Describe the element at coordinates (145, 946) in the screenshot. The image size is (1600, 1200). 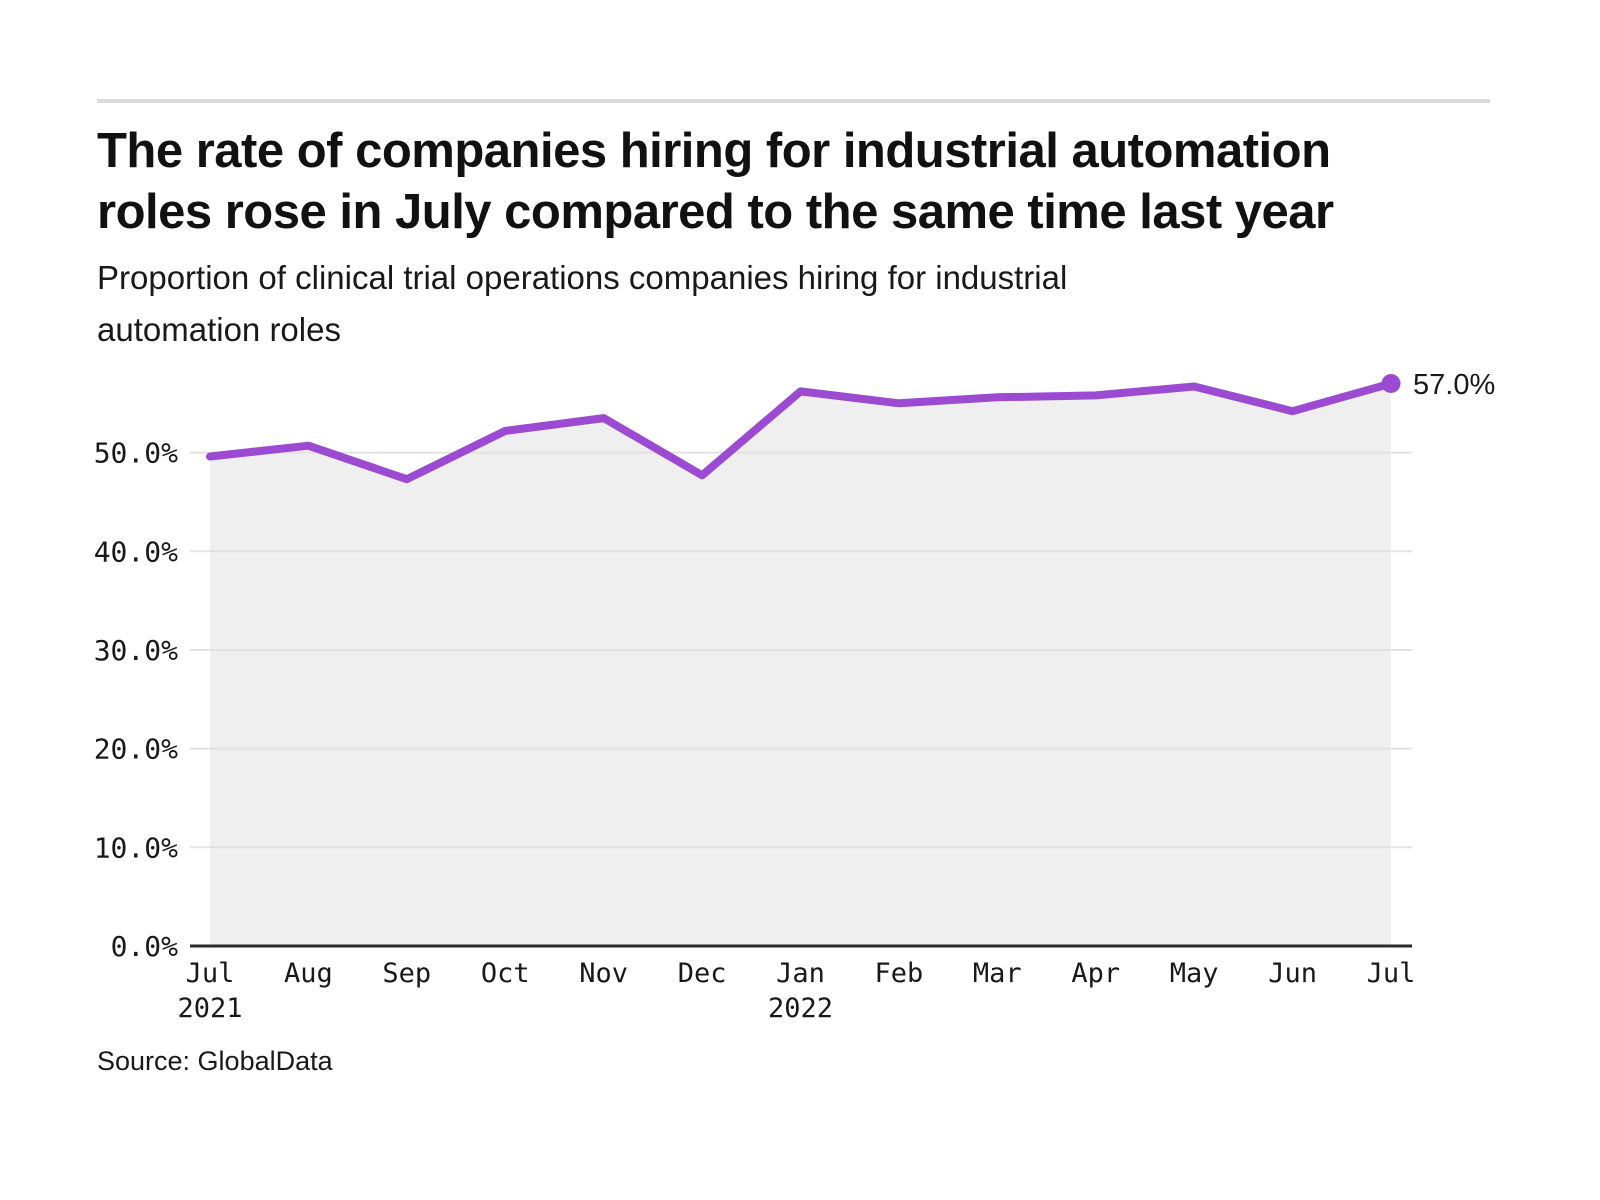
I see `y-tick-label: 0.0%` at that location.